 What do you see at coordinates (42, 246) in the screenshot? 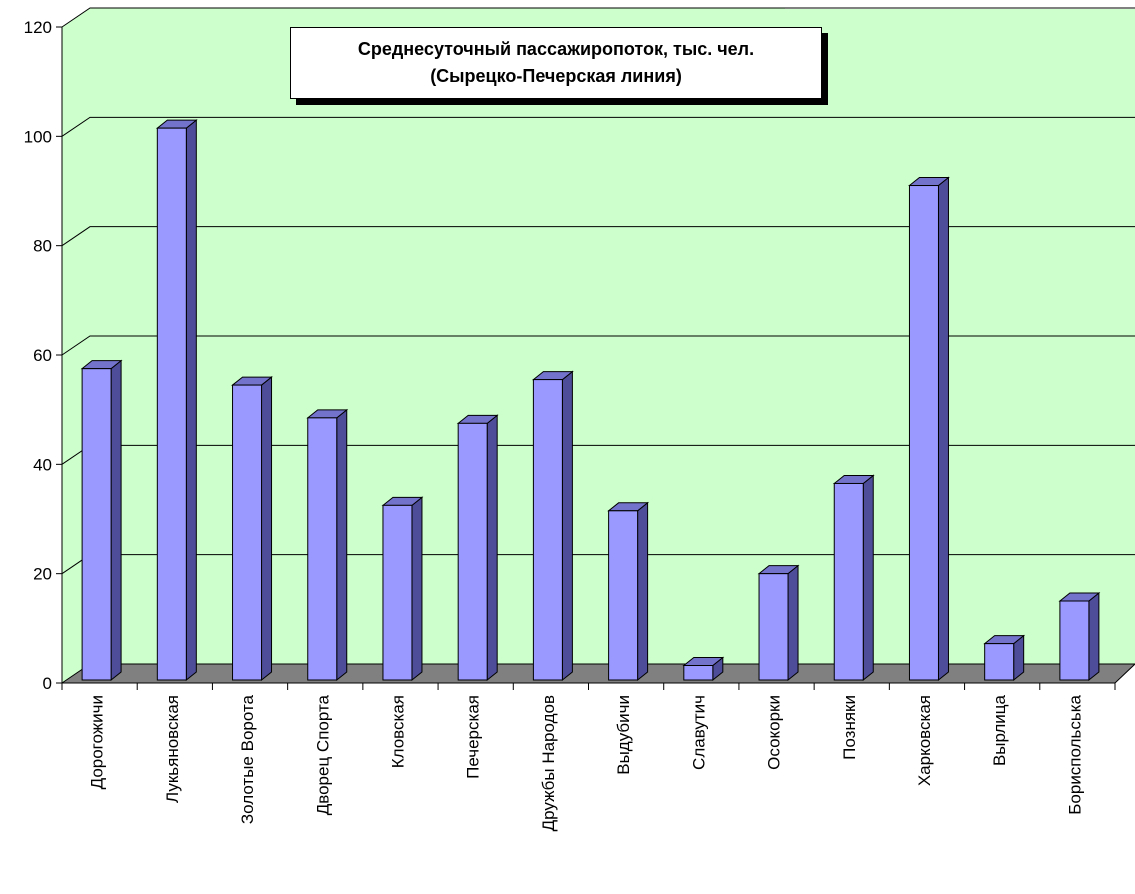
I see `y-tick-label: 80` at bounding box center [42, 246].